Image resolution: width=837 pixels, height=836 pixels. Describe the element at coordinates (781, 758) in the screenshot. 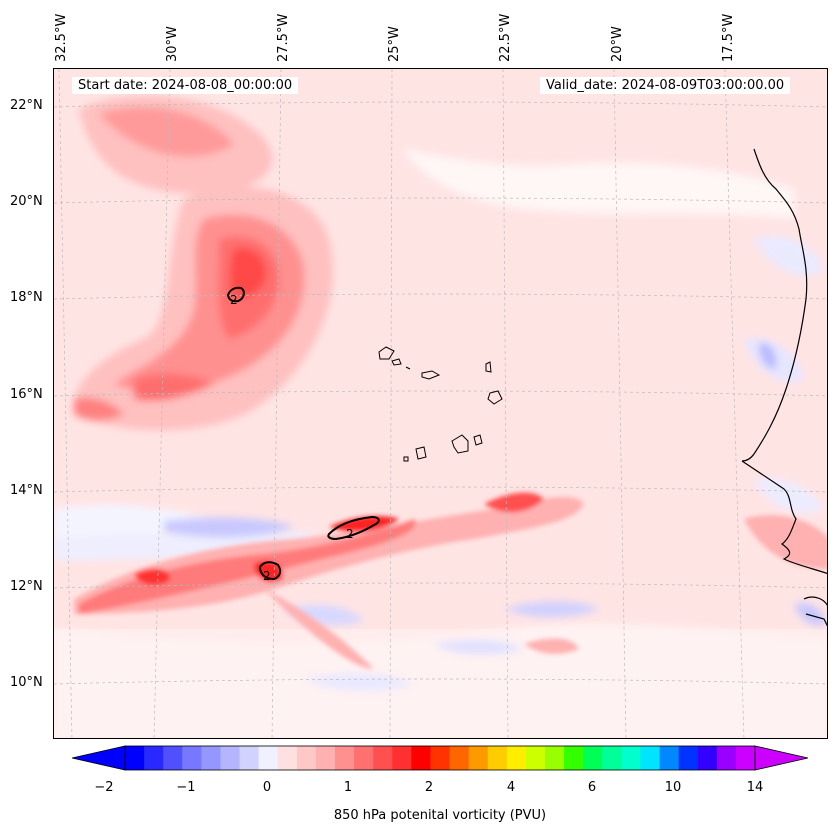

I see `colorbar-over-arrow` at that location.